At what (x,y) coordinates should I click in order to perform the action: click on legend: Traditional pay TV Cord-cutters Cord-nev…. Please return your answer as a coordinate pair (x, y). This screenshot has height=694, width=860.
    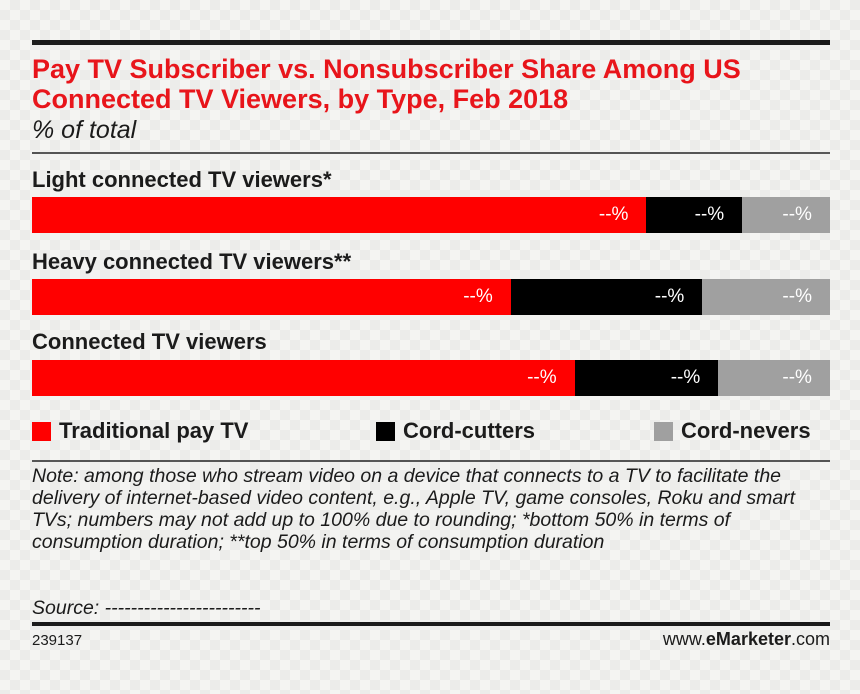
    Looking at the image, I should click on (431, 433).